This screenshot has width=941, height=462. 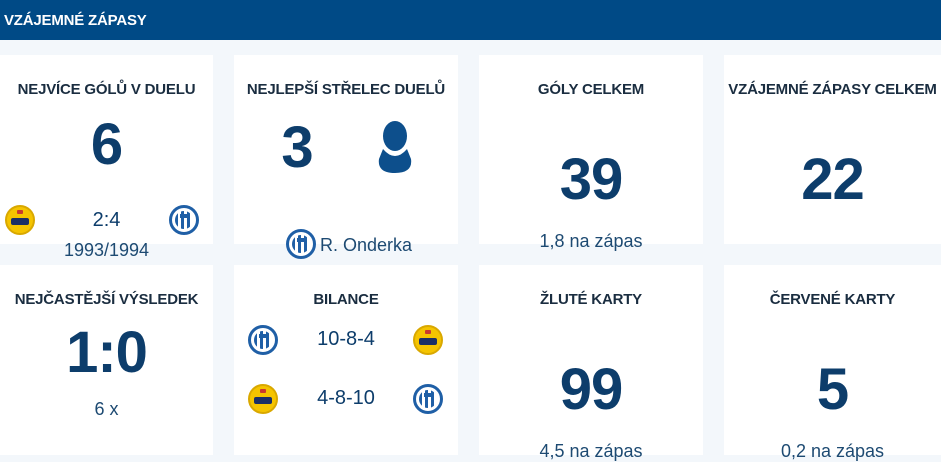 I want to click on card-title: GÓLY CELKEM, so click(x=591, y=89).